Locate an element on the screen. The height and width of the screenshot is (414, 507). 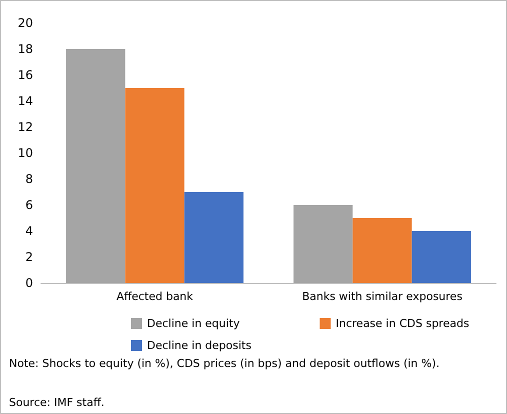
y-tick-label: 16 is located at coordinates (25, 75).